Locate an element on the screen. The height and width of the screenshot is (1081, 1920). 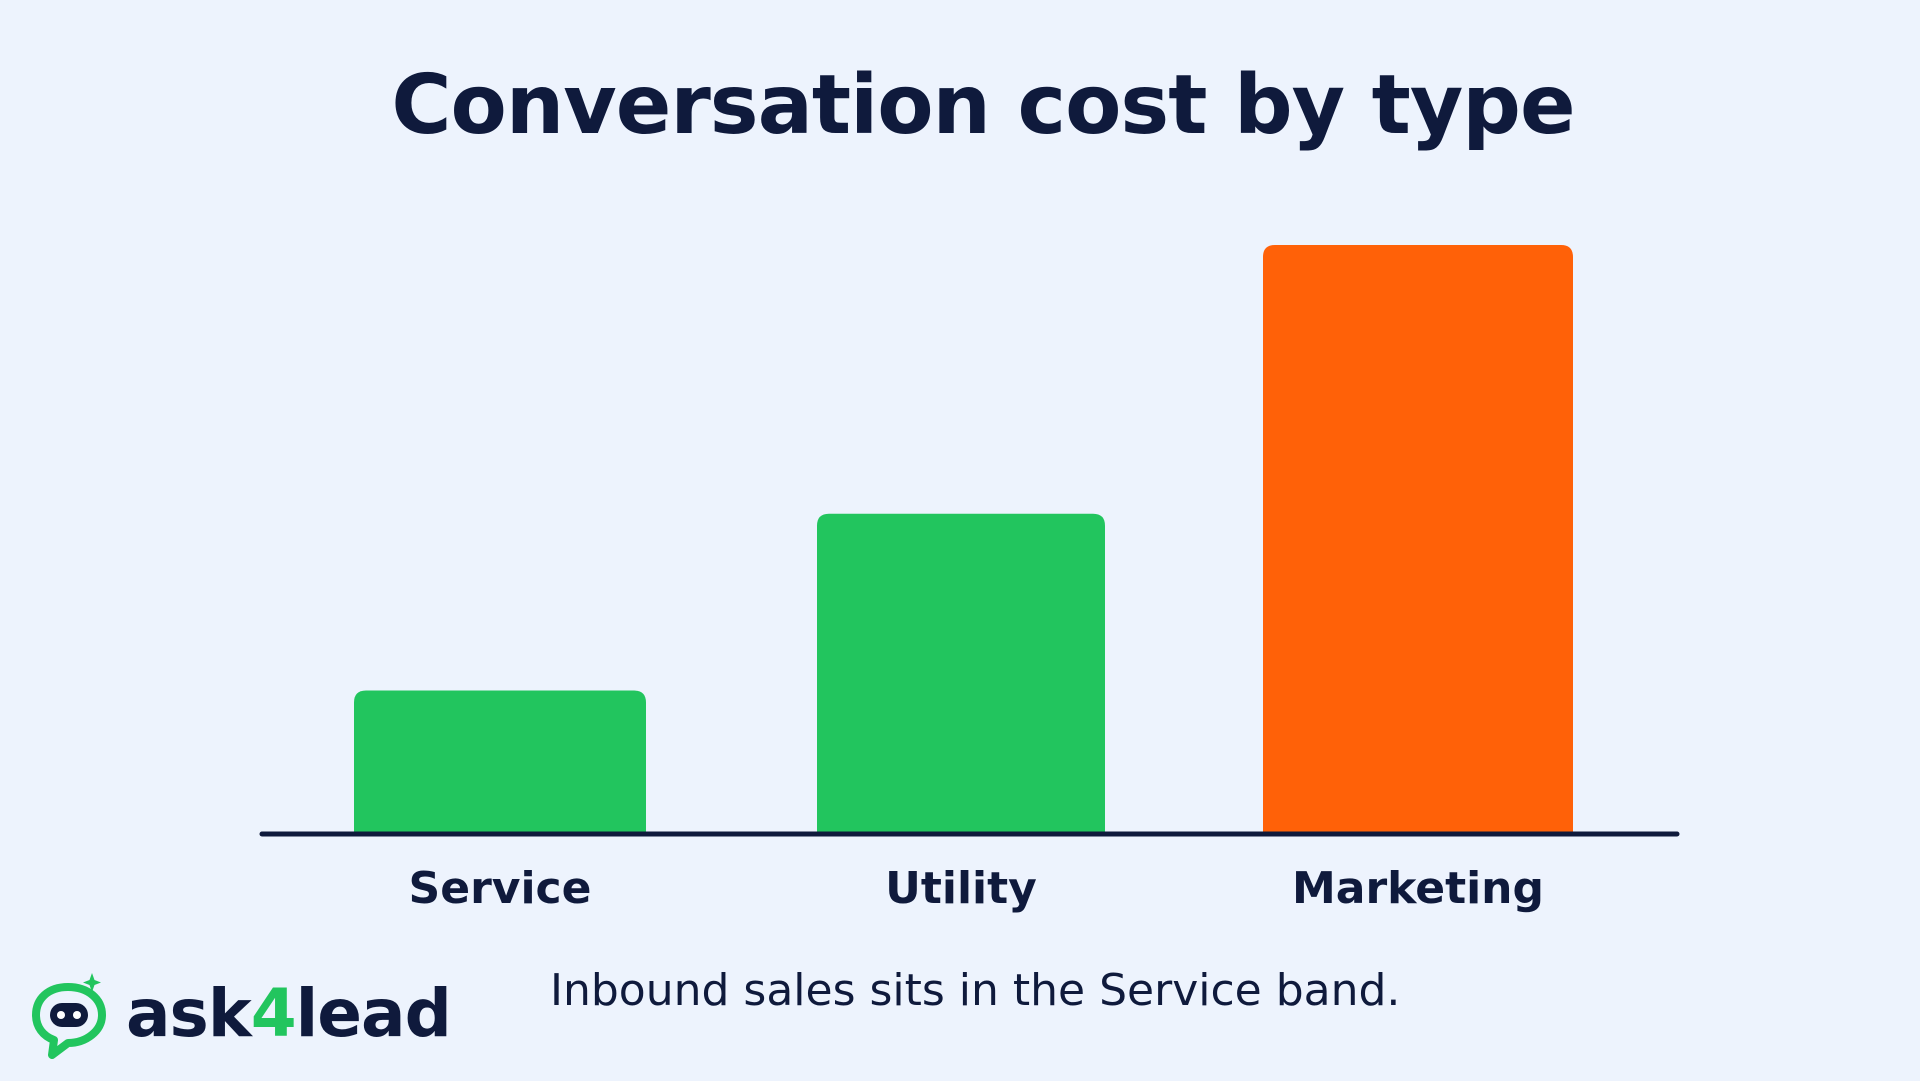
bar-utility is located at coordinates (961, 672).